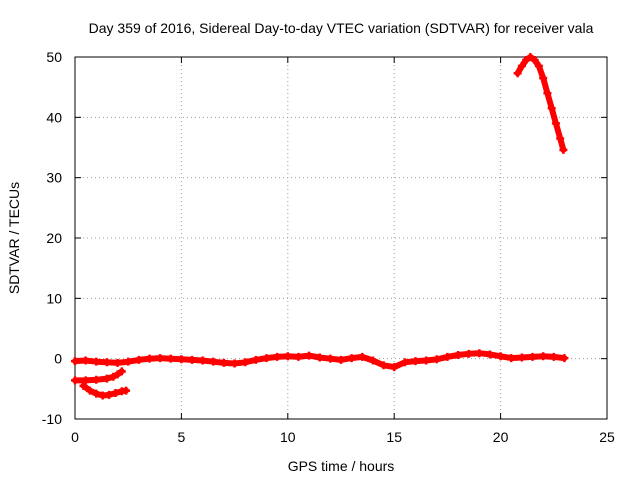  What do you see at coordinates (182, 437) in the screenshot?
I see `x-tick-label: 5` at bounding box center [182, 437].